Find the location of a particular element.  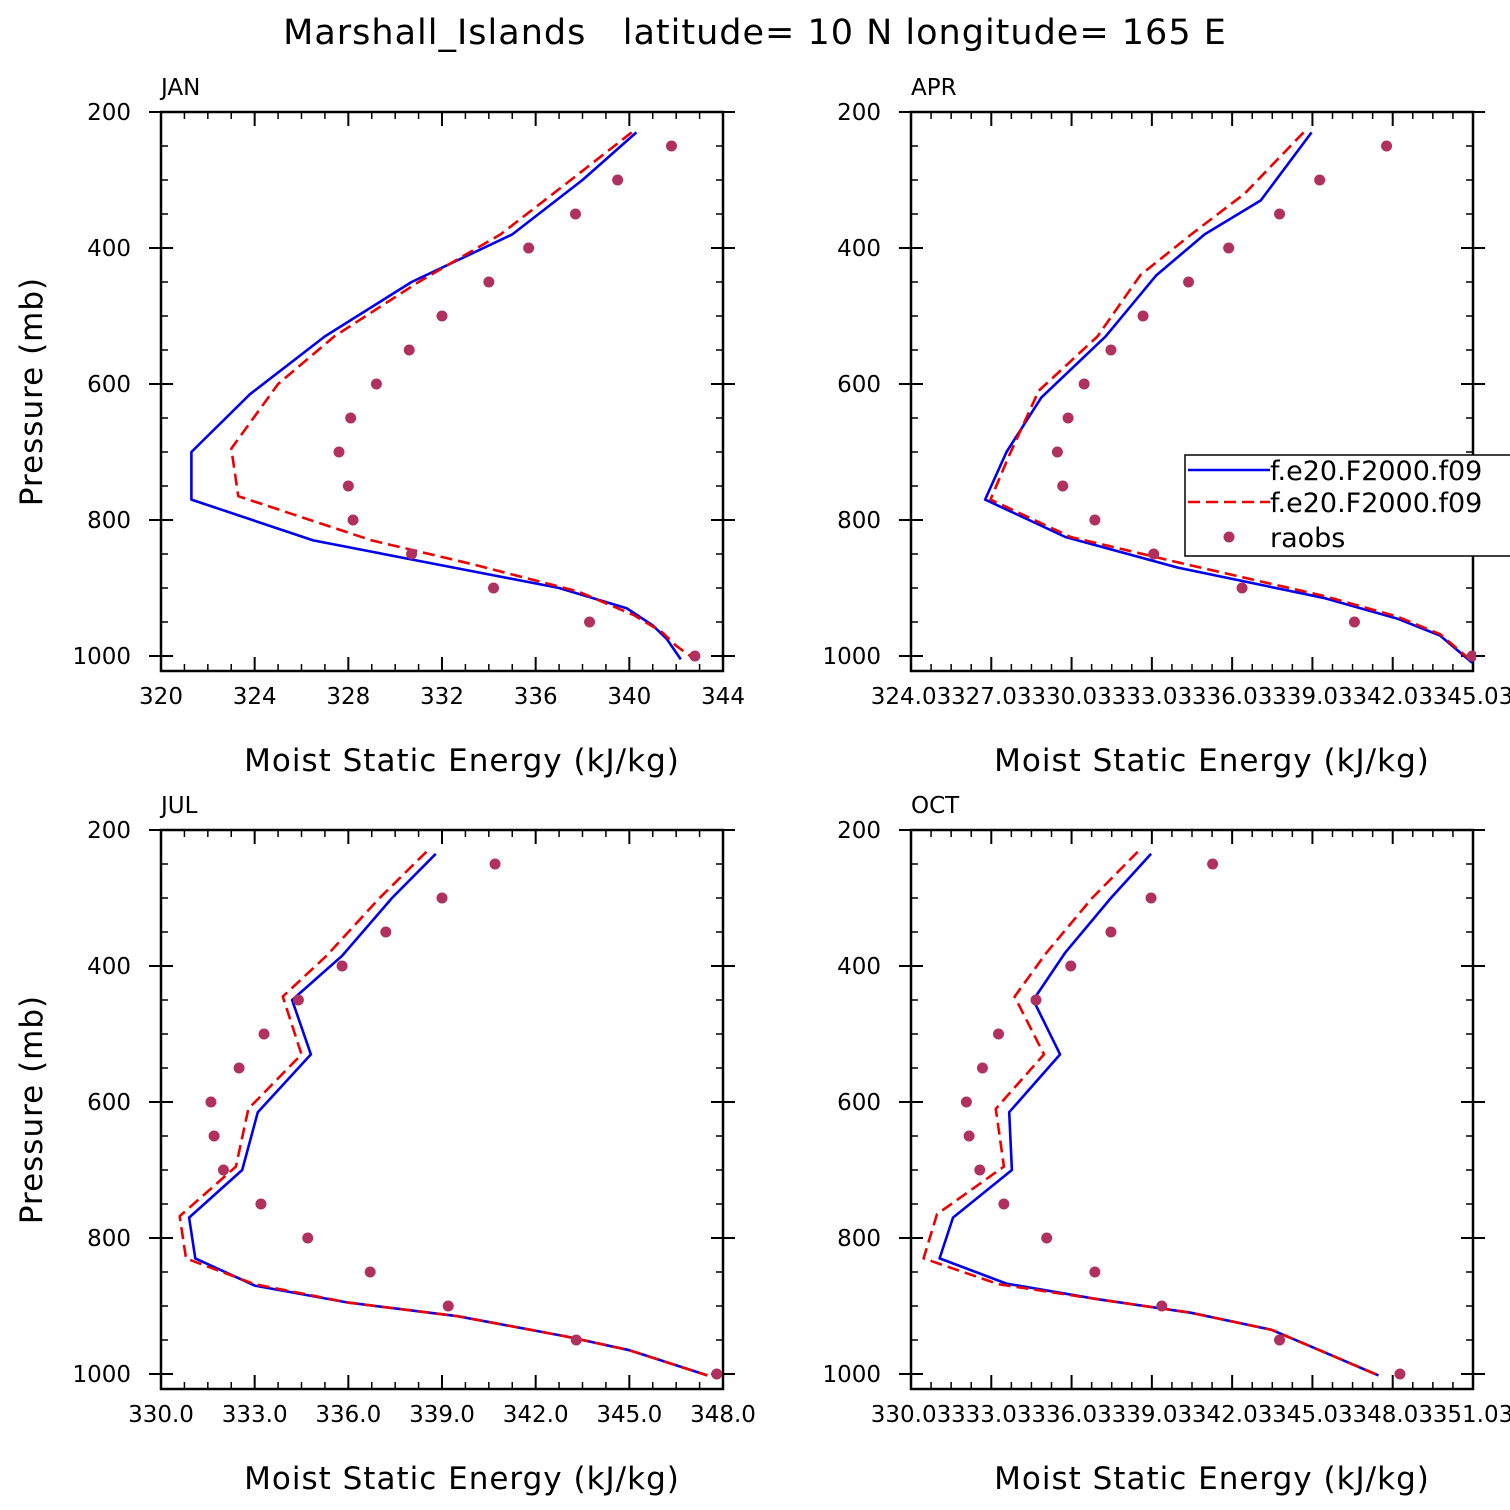

panel-title: APR is located at coordinates (934, 88).